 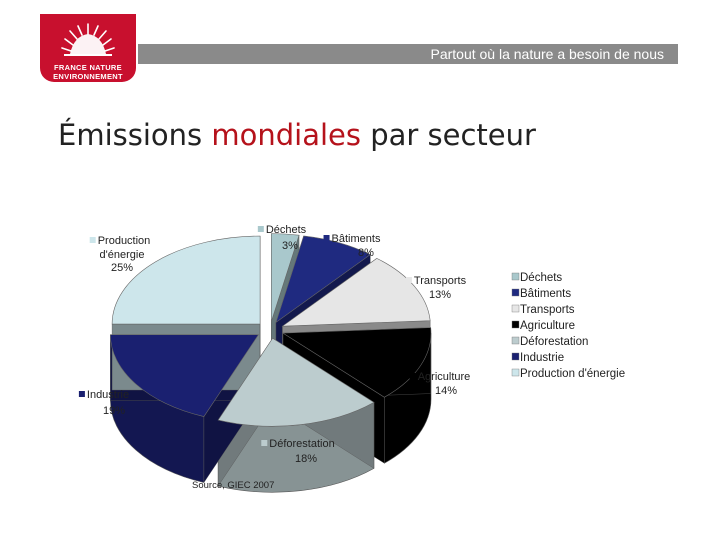 What do you see at coordinates (446, 391) in the screenshot?
I see `pie-label-value-3: 14%` at bounding box center [446, 391].